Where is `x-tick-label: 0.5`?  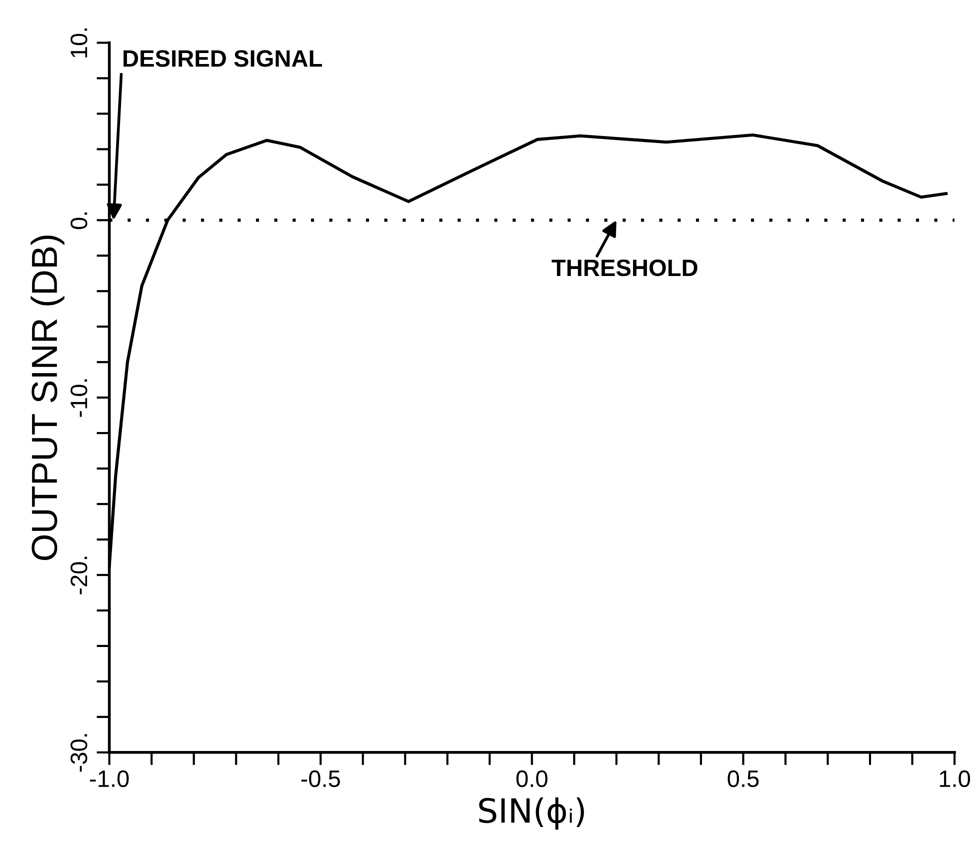
x-tick-label: 0.5 is located at coordinates (743, 779).